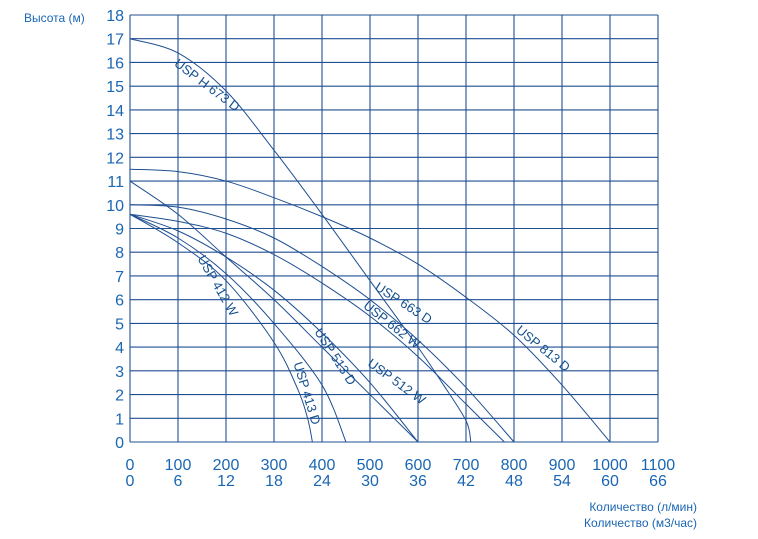  I want to click on x-tick-label-m3h: 66, so click(658, 481).